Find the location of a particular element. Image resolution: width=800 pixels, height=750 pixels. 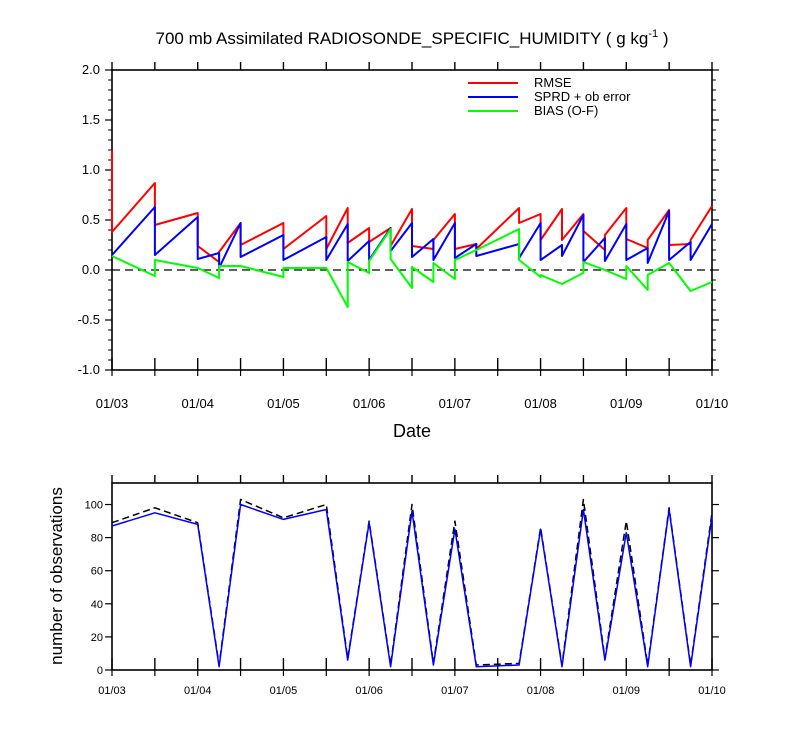

y-tick-label: 1.0 is located at coordinates (91, 169).